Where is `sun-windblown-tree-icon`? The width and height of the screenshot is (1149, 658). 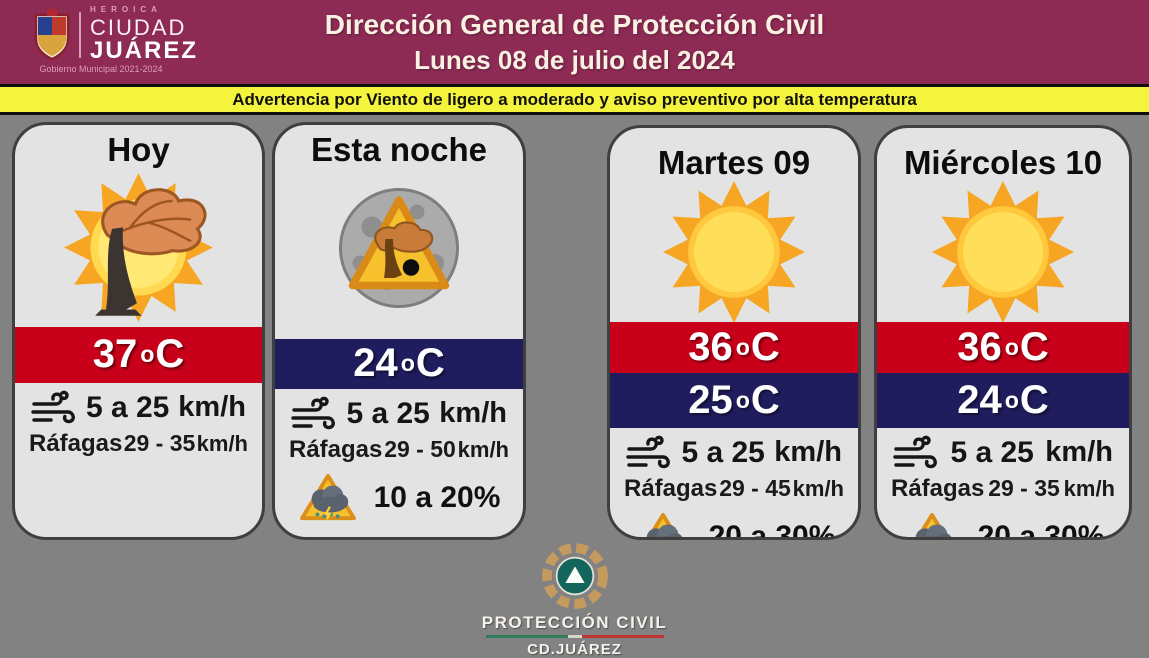
sun-windblown-tree-icon is located at coordinates (138, 248).